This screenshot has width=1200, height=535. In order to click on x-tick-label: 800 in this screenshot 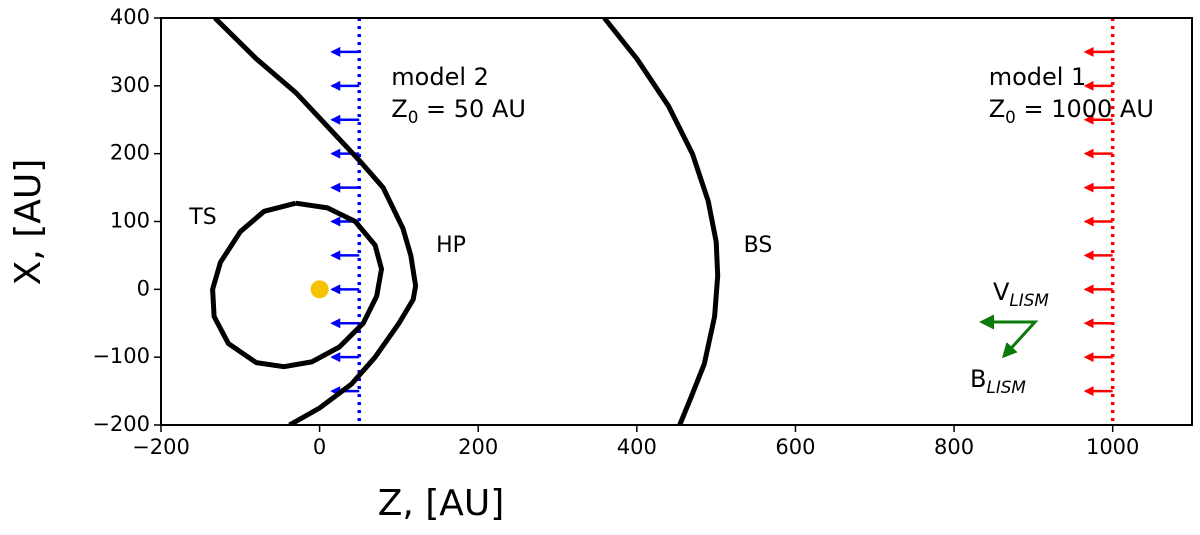, I will do `click(954, 447)`.